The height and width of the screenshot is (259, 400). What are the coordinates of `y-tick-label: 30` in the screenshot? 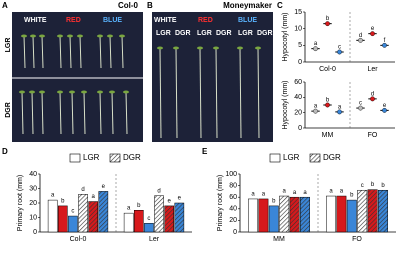 It's located at (33, 188).